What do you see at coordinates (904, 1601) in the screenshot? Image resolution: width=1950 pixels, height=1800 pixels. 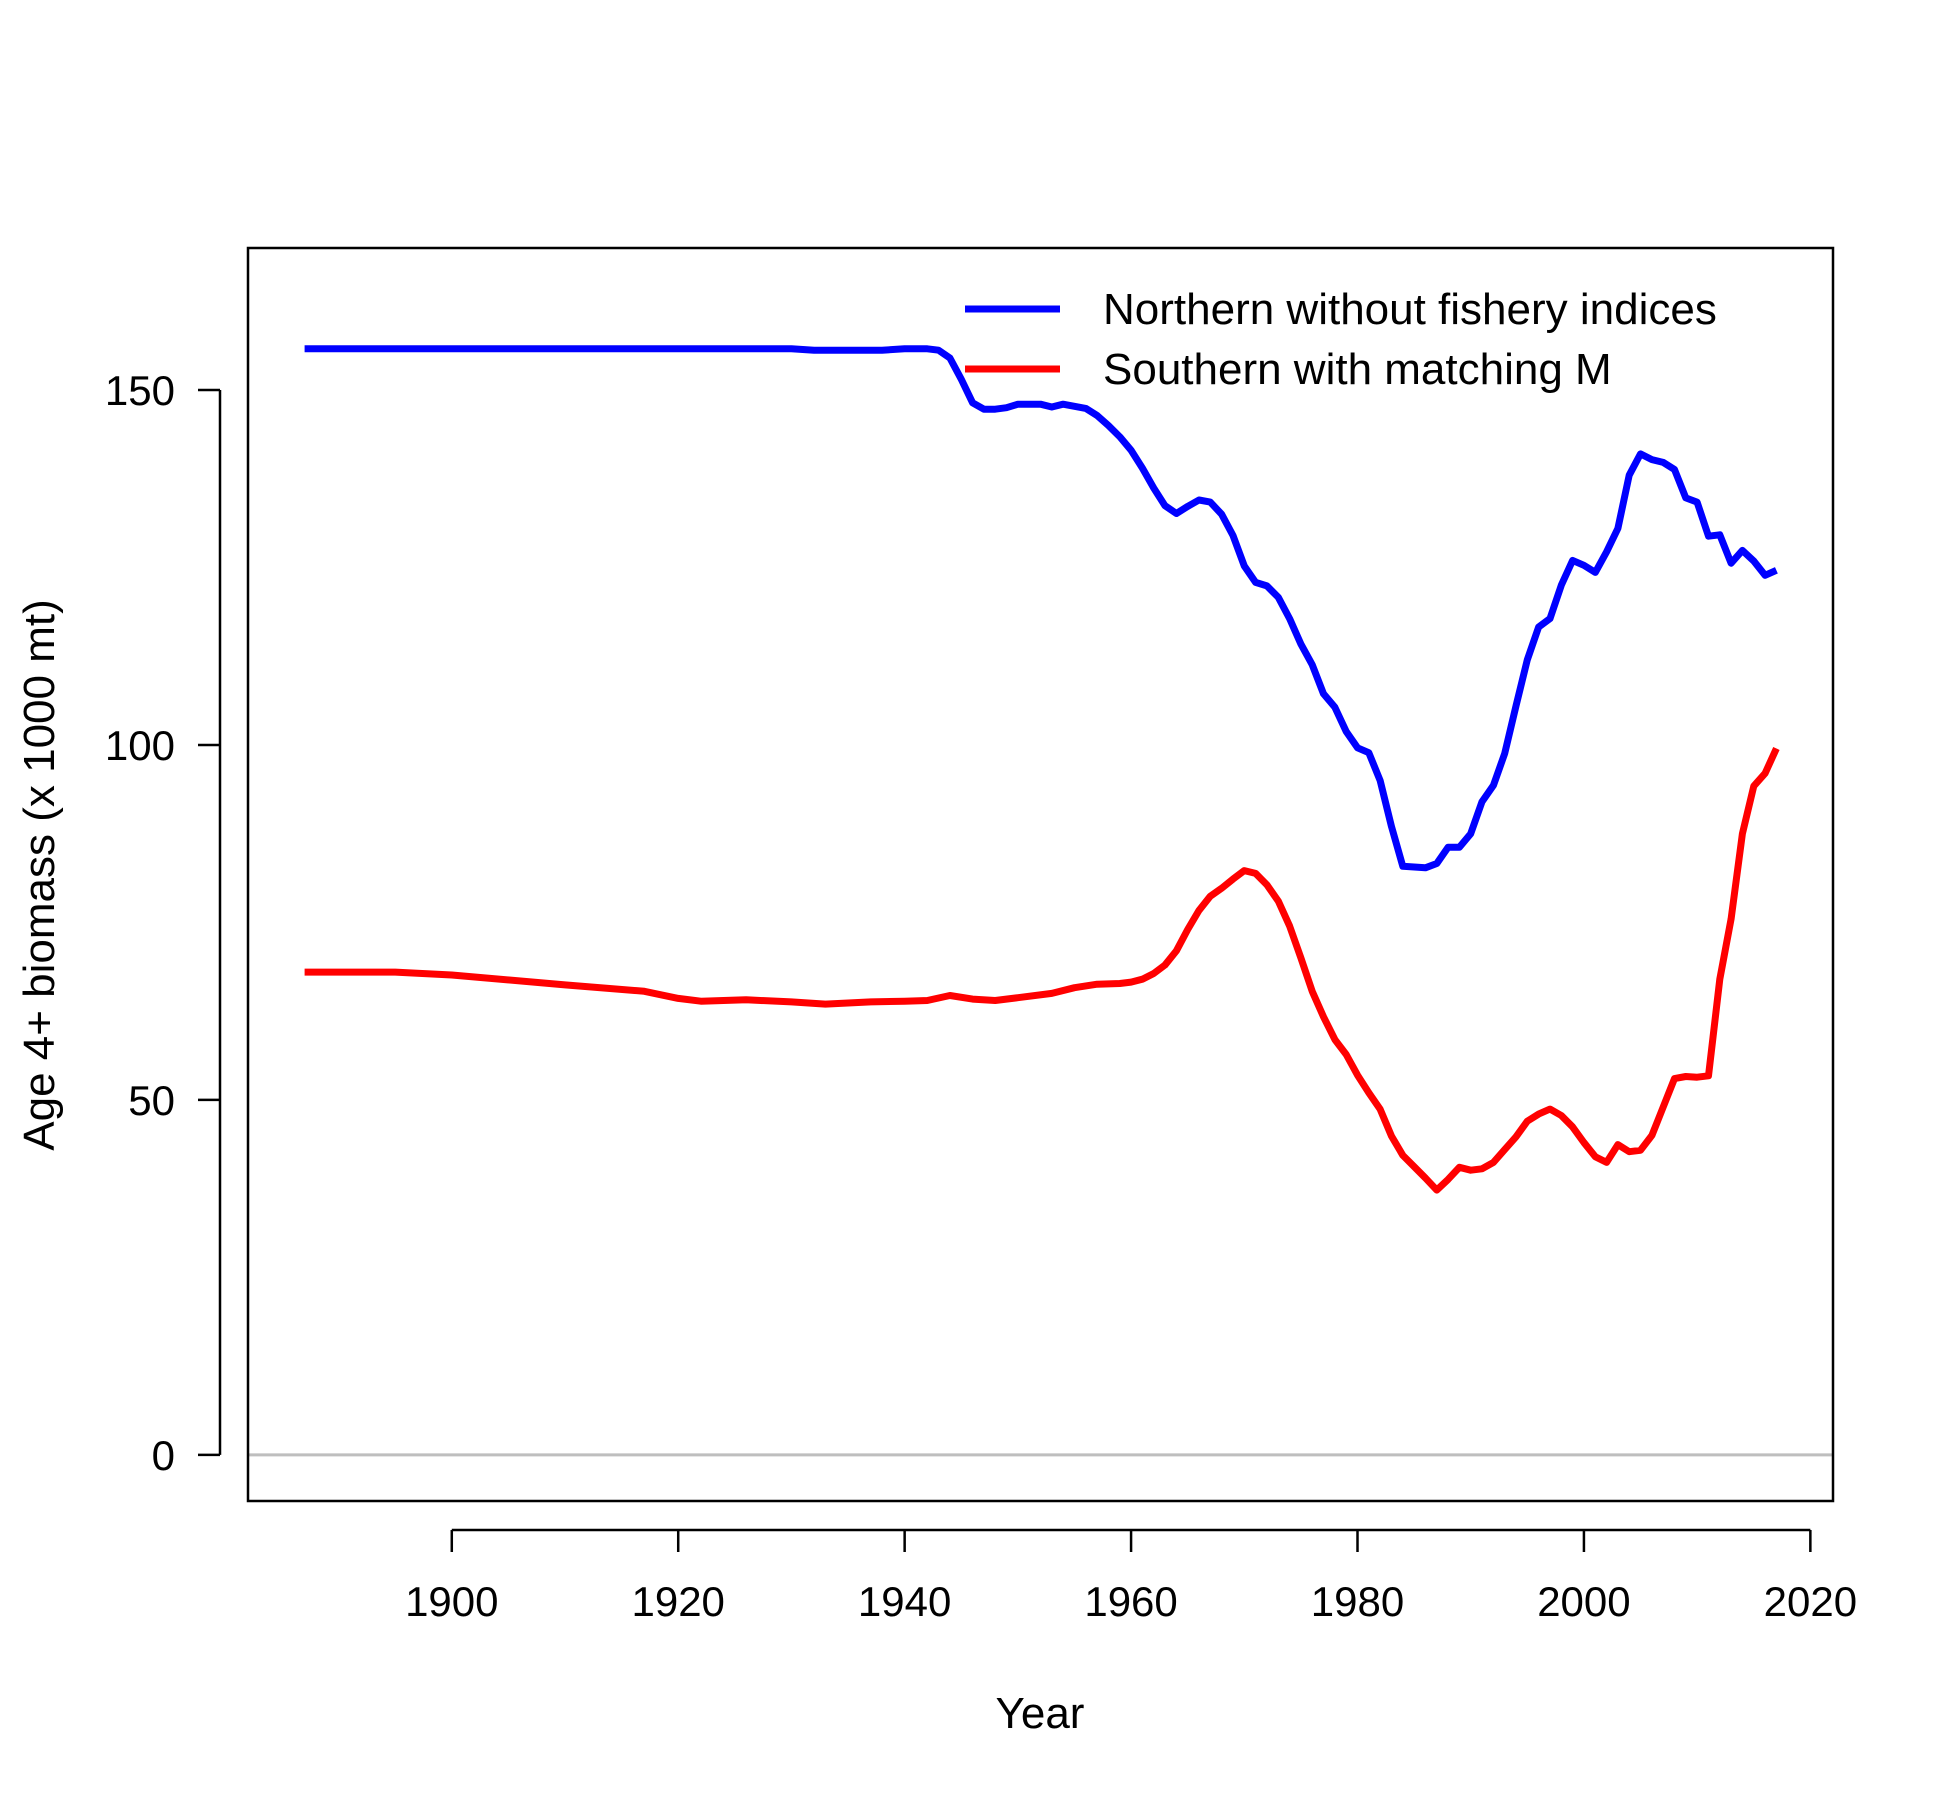 I see `x-tick-label: 1940` at bounding box center [904, 1601].